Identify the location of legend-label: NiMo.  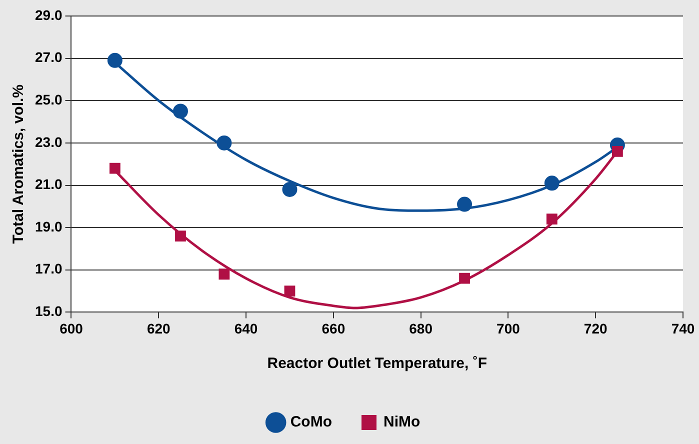
(402, 422).